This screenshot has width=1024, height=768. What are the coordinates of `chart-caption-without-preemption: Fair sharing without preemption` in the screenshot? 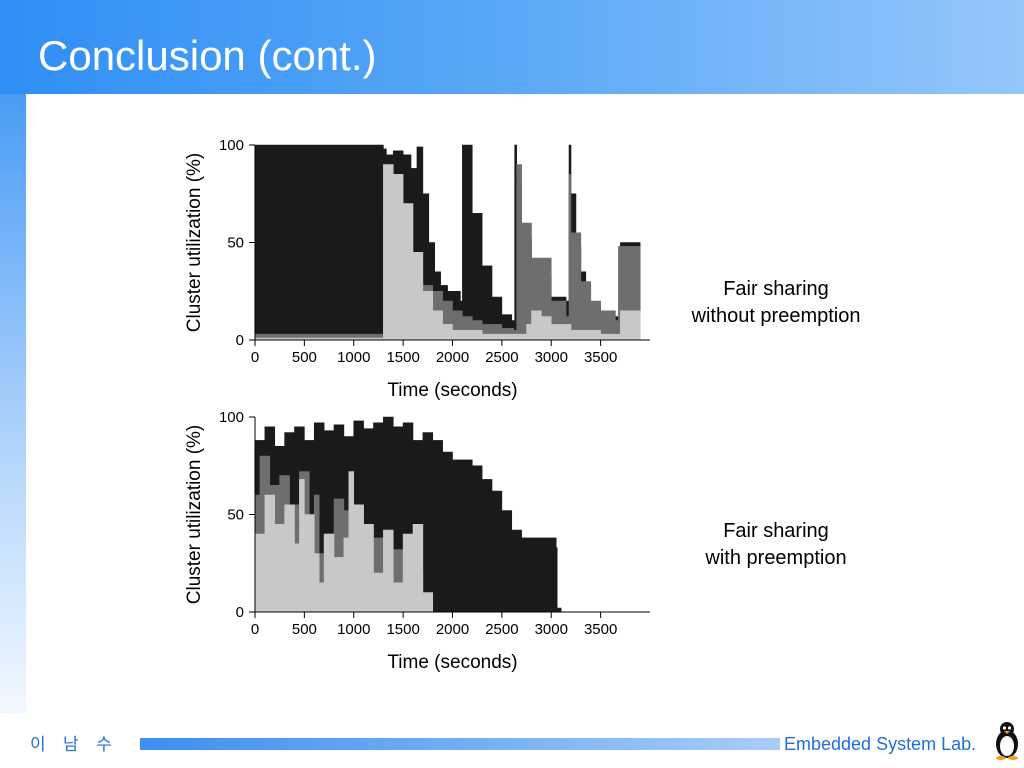 It's located at (776, 303).